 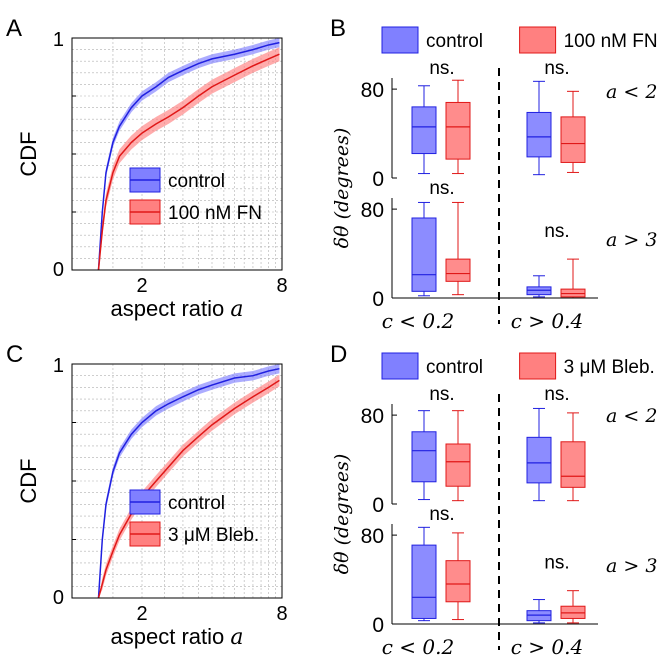 What do you see at coordinates (14, 28) in the screenshot?
I see `panel-letter-a: A` at bounding box center [14, 28].